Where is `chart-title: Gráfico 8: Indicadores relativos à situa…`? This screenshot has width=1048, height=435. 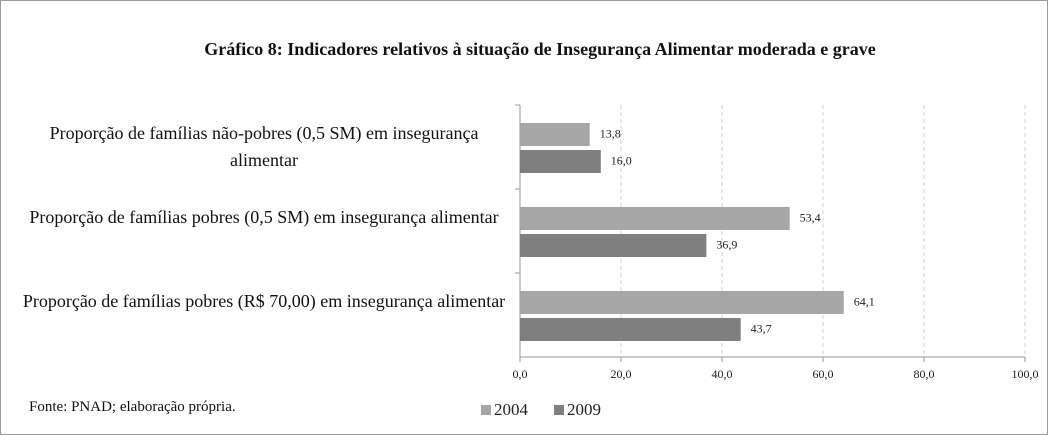
chart-title: Gráfico 8: Indicadores relativos à situa… is located at coordinates (540, 49).